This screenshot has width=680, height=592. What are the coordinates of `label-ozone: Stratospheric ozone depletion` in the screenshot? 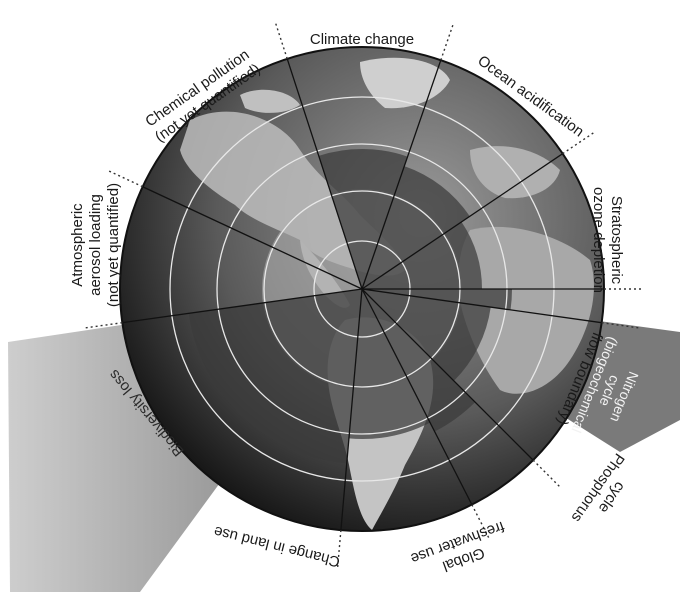 It's located at (607, 240).